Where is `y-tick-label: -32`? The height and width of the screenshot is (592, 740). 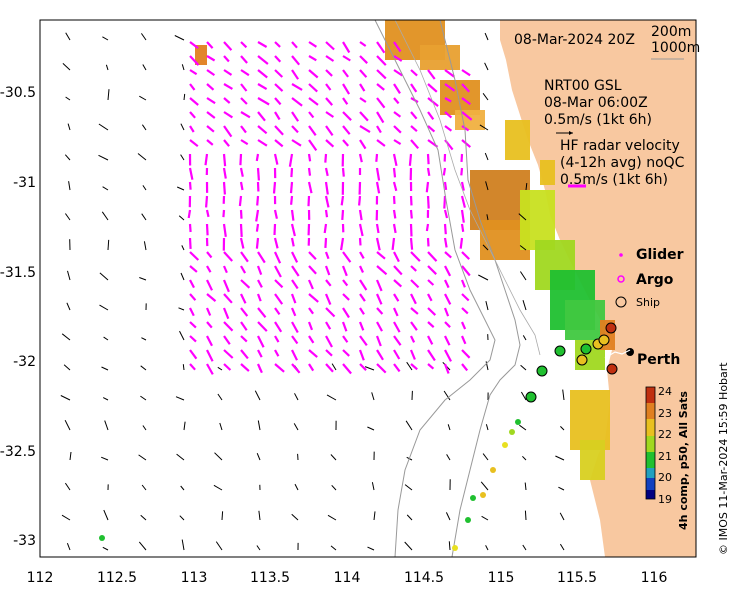
y-tick-label: -32 is located at coordinates (24, 362).